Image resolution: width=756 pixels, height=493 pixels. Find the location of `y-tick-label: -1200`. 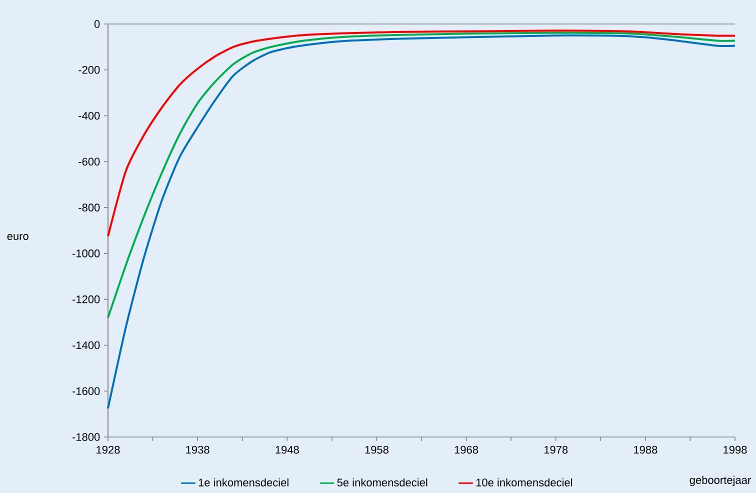

y-tick-label: -1200 is located at coordinates (86, 299).